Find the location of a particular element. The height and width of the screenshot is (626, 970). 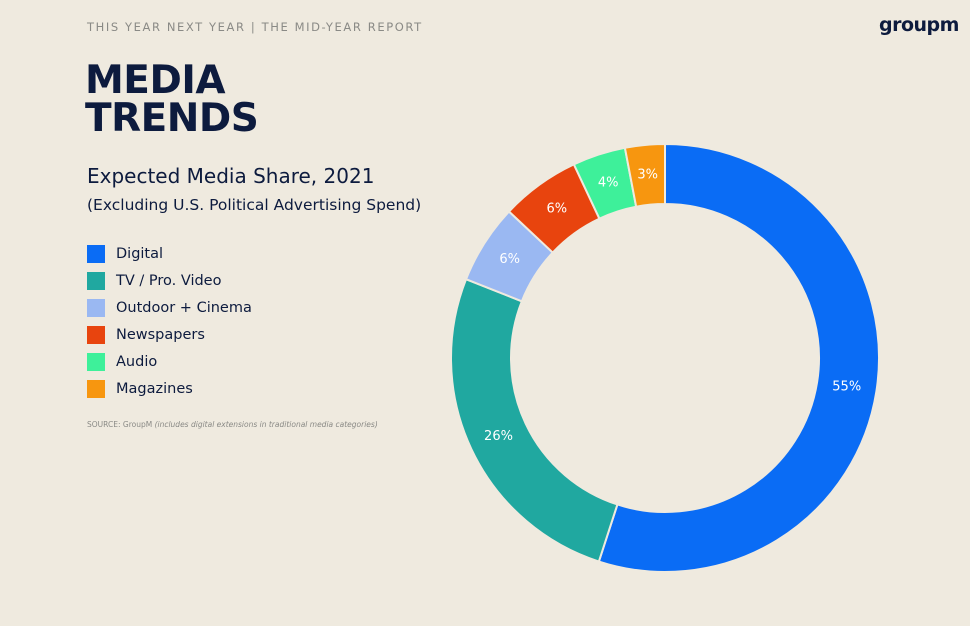

groupm-logo: groupm is located at coordinates (919, 25).